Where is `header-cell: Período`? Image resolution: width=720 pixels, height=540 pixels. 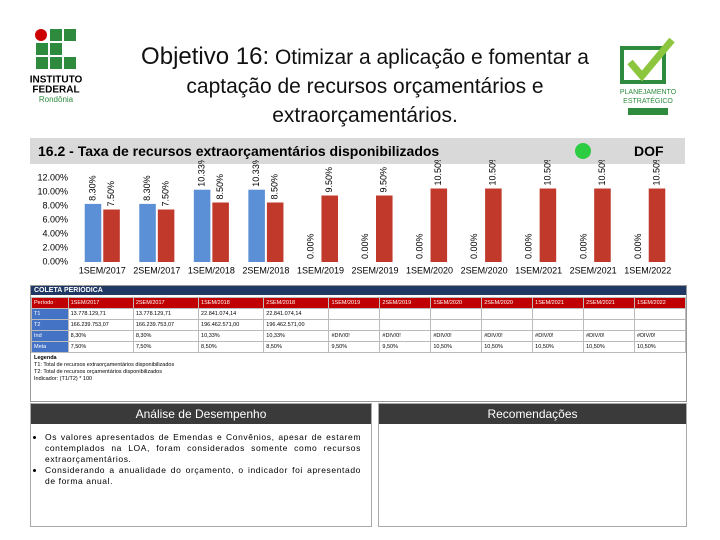 header-cell: Período is located at coordinates (50, 303).